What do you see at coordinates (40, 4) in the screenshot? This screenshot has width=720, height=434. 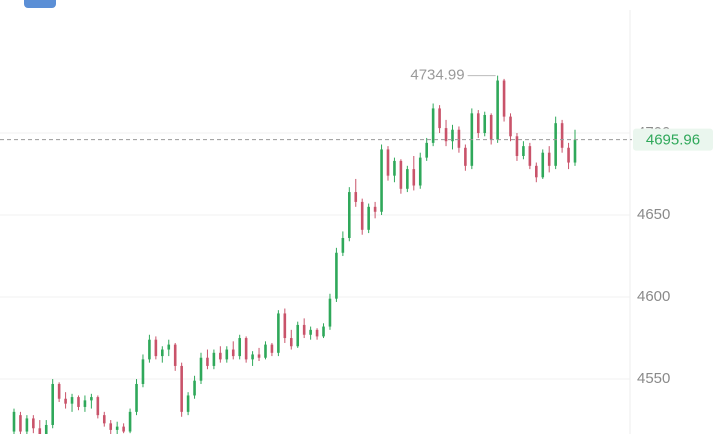 I see `toolbar-icon` at bounding box center [40, 4].